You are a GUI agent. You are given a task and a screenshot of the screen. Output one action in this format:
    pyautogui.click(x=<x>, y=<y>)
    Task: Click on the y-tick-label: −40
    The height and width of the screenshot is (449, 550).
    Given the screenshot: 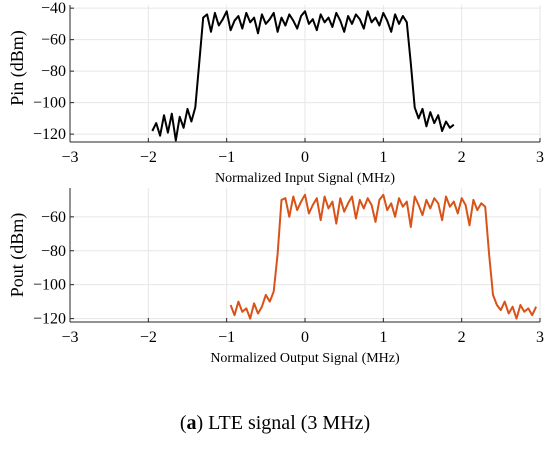 What is the action you would take?
    pyautogui.click(x=53, y=8)
    